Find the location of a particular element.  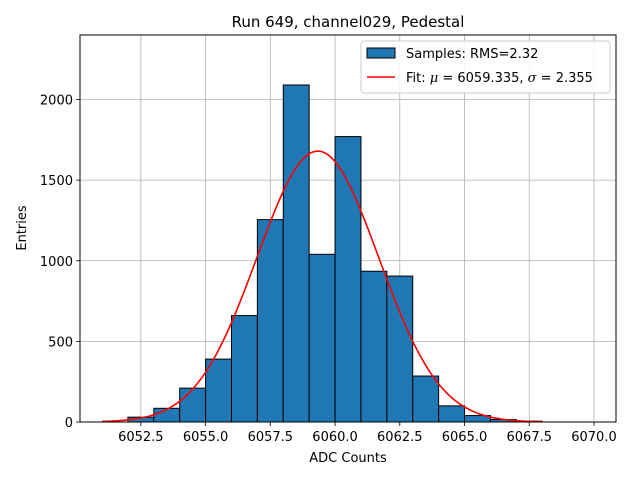

y-tick-label: 1000 is located at coordinates (56, 262).